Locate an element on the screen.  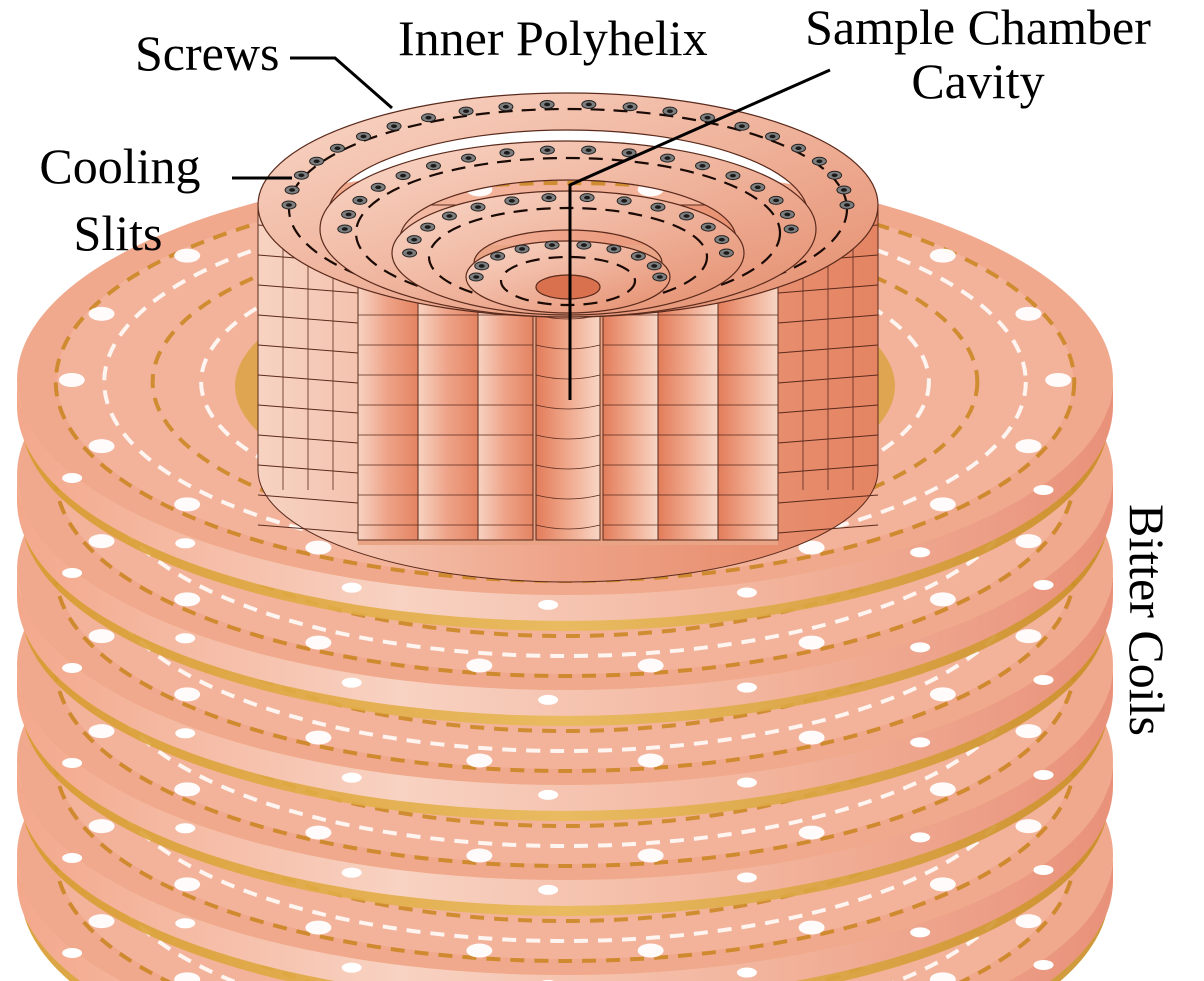
label-sample-chamber-line1: Sample Chamber is located at coordinates (978, 27).